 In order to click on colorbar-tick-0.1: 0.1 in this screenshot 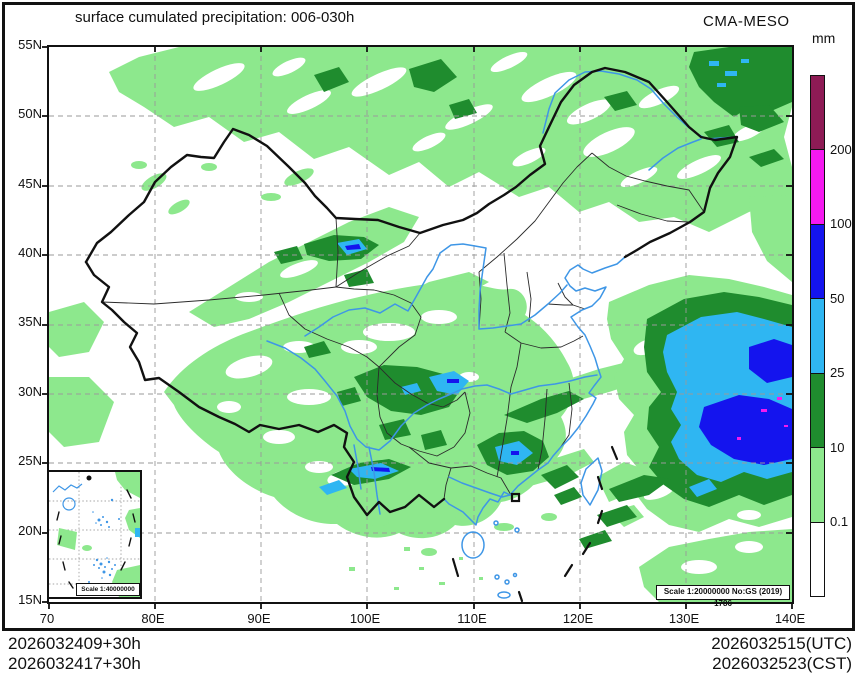, I will do `click(839, 521)`.